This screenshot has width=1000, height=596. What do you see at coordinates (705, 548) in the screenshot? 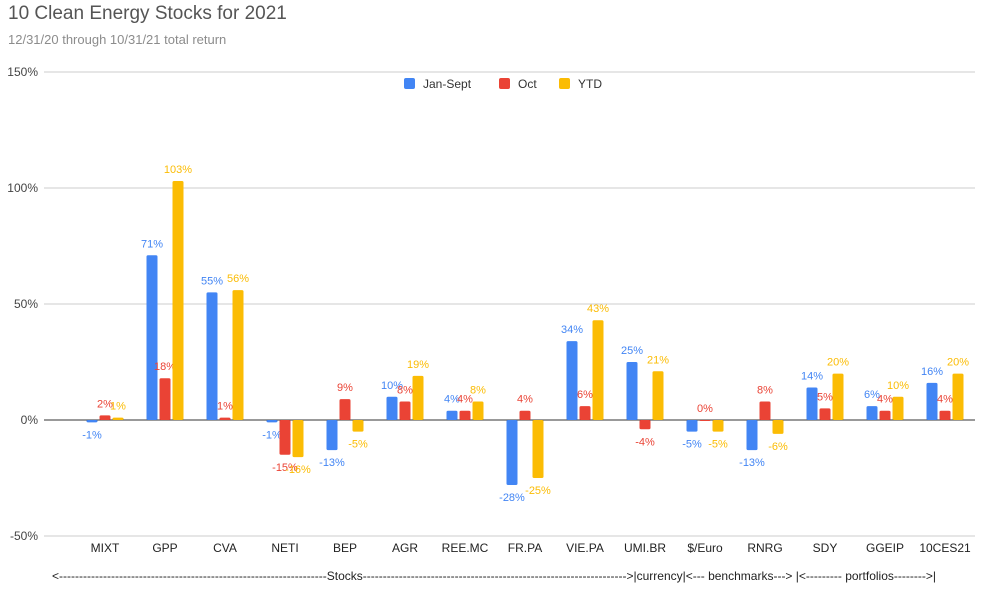
I see `x-tick-label: $/Euro` at bounding box center [705, 548].